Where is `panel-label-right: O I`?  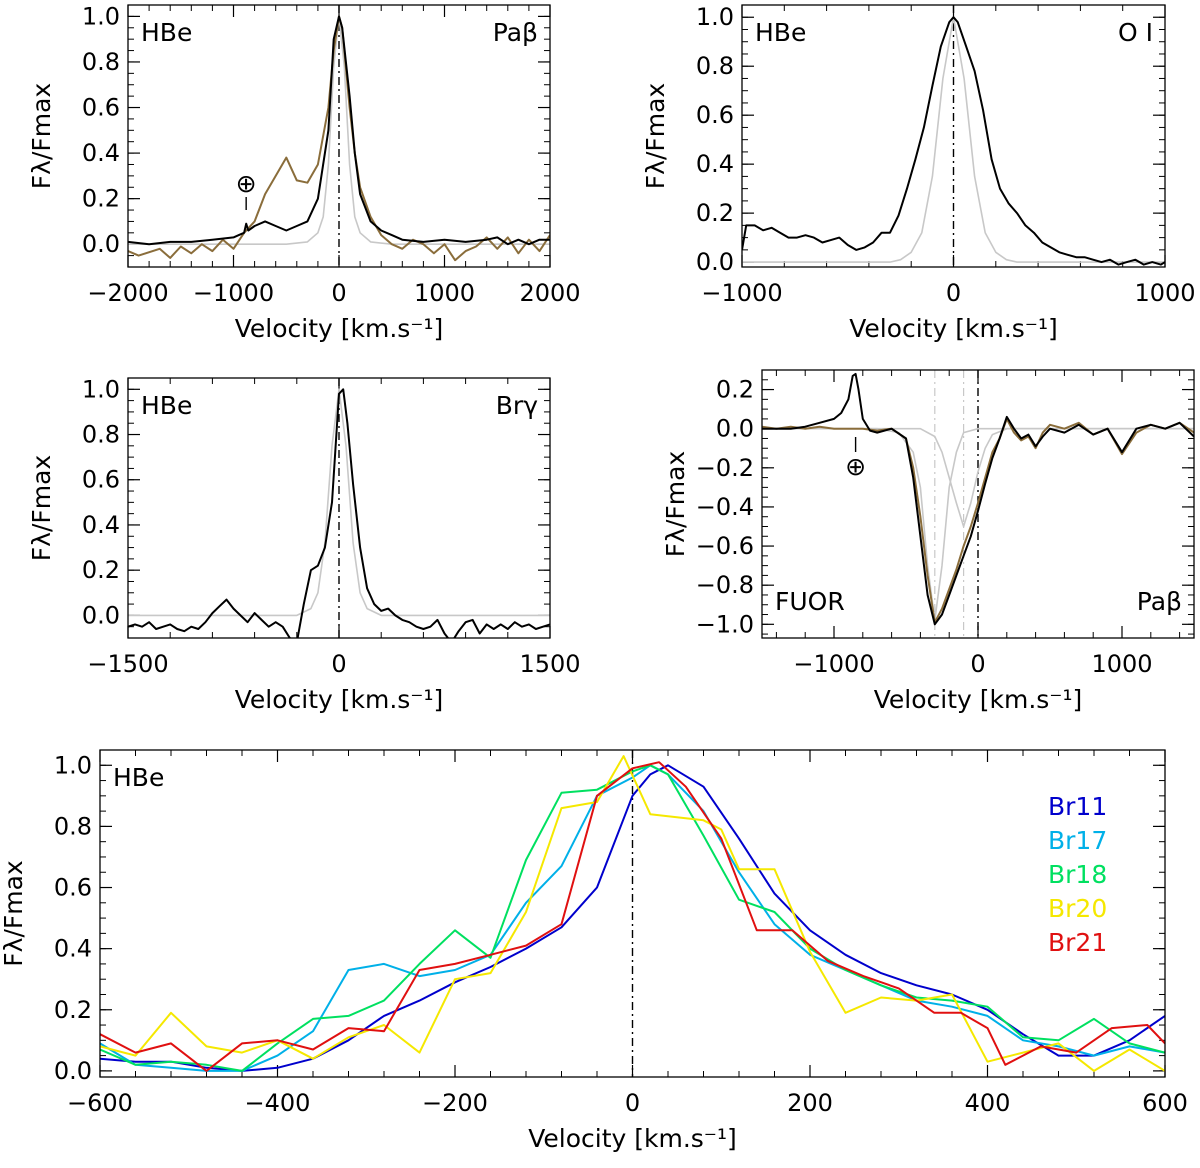
panel-label-right: O I is located at coordinates (1135, 32).